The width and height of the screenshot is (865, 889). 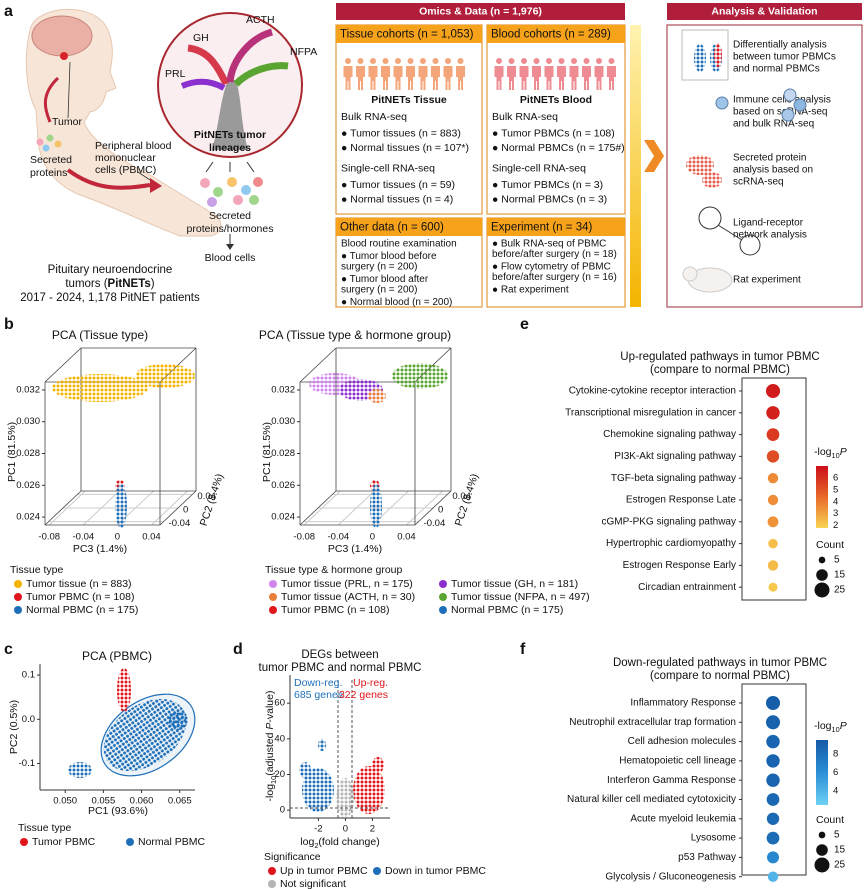 What do you see at coordinates (64, 56) in the screenshot?
I see `tumor-dot` at bounding box center [64, 56].